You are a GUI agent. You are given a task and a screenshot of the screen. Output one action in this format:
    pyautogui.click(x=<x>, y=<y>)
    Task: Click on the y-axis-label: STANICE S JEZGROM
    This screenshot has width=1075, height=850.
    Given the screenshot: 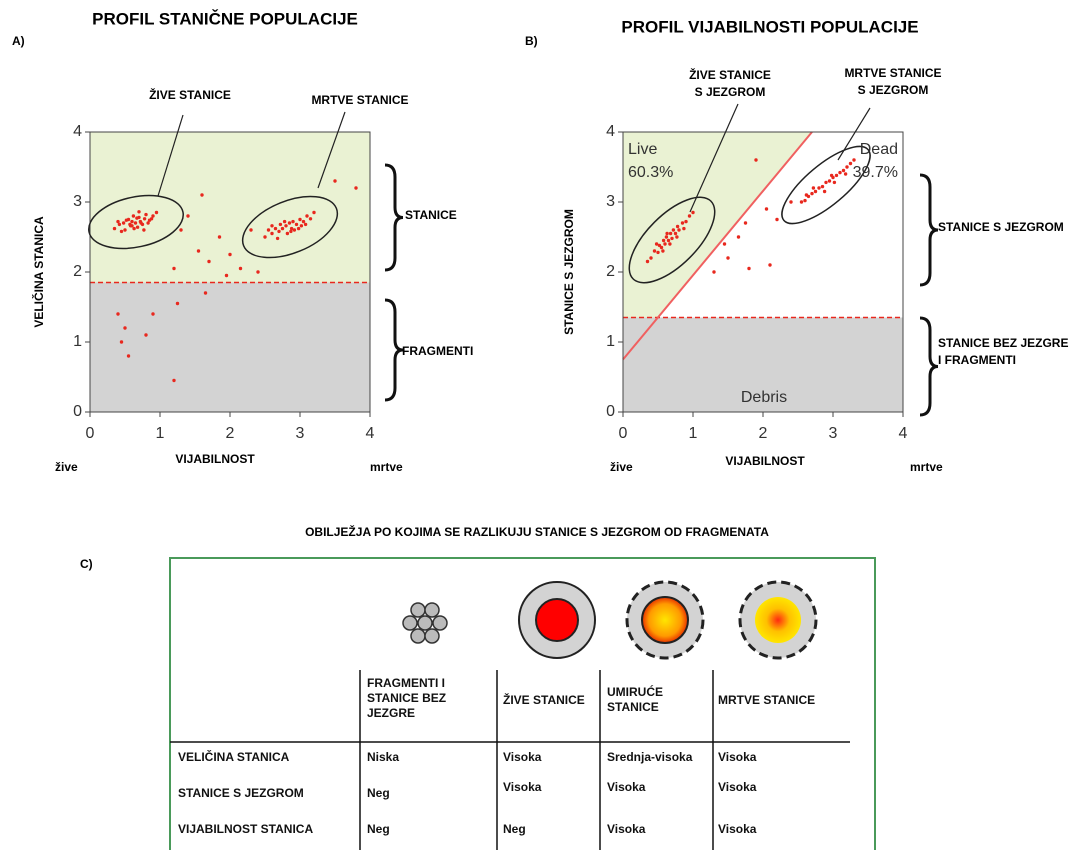 What is the action you would take?
    pyautogui.click(x=569, y=272)
    